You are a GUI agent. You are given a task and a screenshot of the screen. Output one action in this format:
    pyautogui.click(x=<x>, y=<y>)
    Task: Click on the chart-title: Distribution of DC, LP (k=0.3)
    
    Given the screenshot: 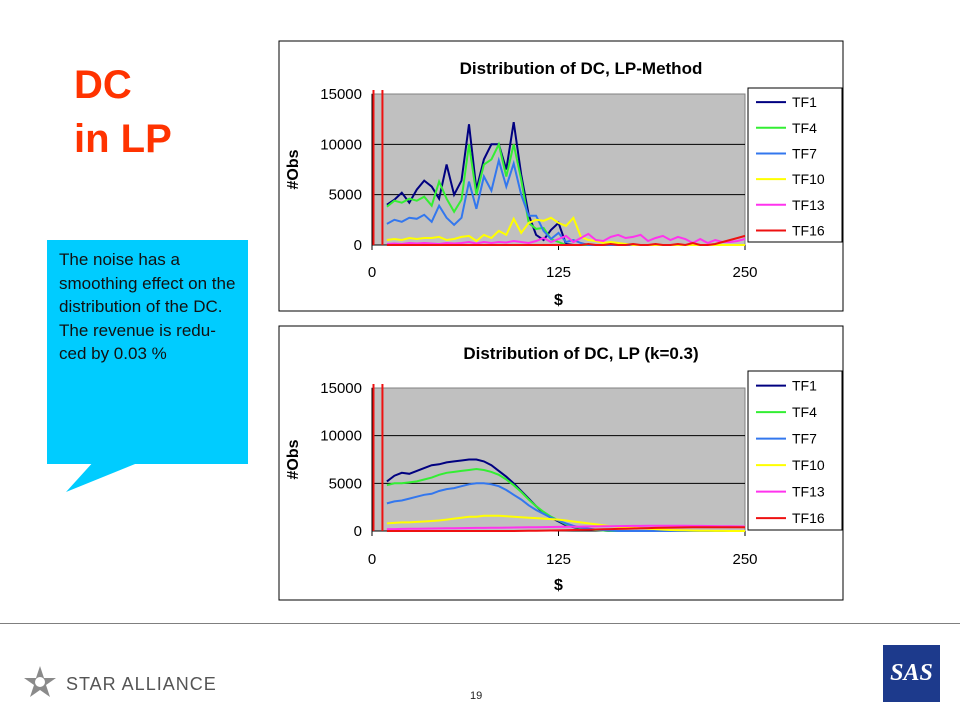 What is the action you would take?
    pyautogui.click(x=580, y=353)
    